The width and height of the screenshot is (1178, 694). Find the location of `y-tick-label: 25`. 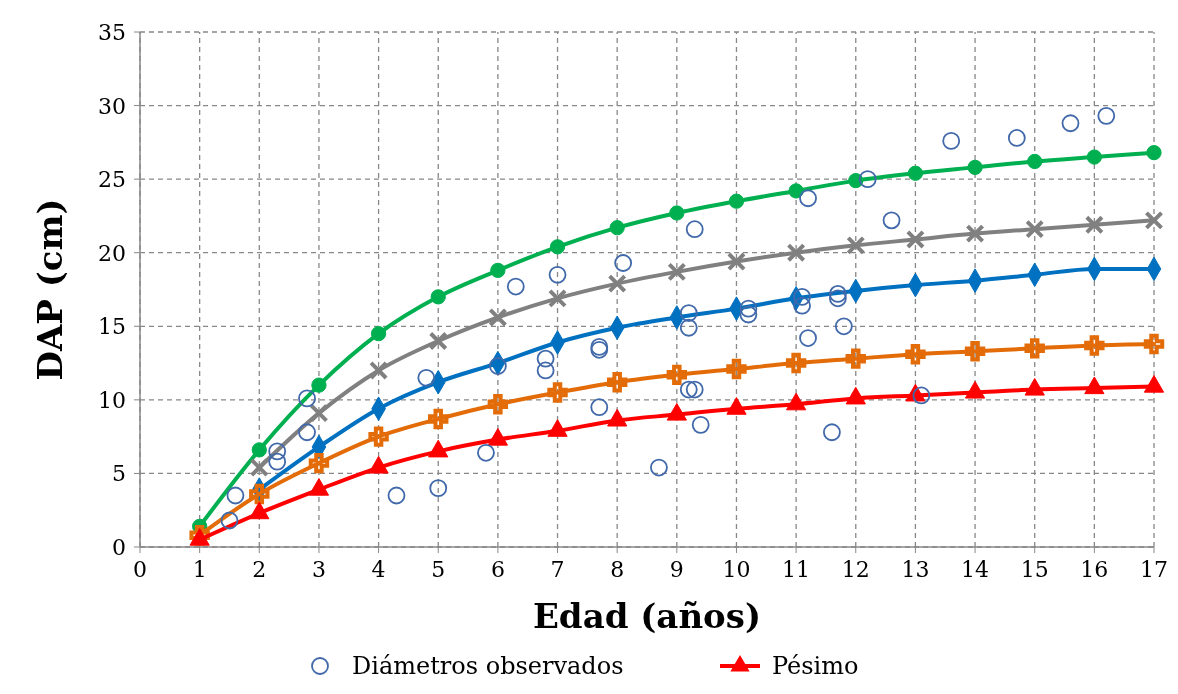

y-tick-label: 25 is located at coordinates (112, 180).